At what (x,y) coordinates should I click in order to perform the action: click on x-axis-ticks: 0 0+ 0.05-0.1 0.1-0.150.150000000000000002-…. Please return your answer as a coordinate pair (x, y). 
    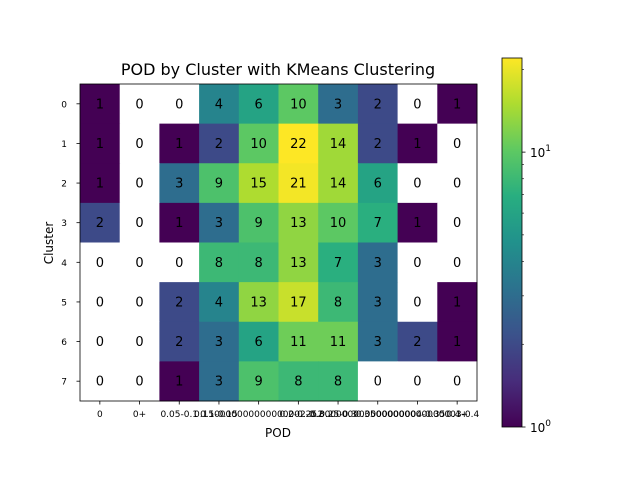
    Looking at the image, I should click on (288, 410).